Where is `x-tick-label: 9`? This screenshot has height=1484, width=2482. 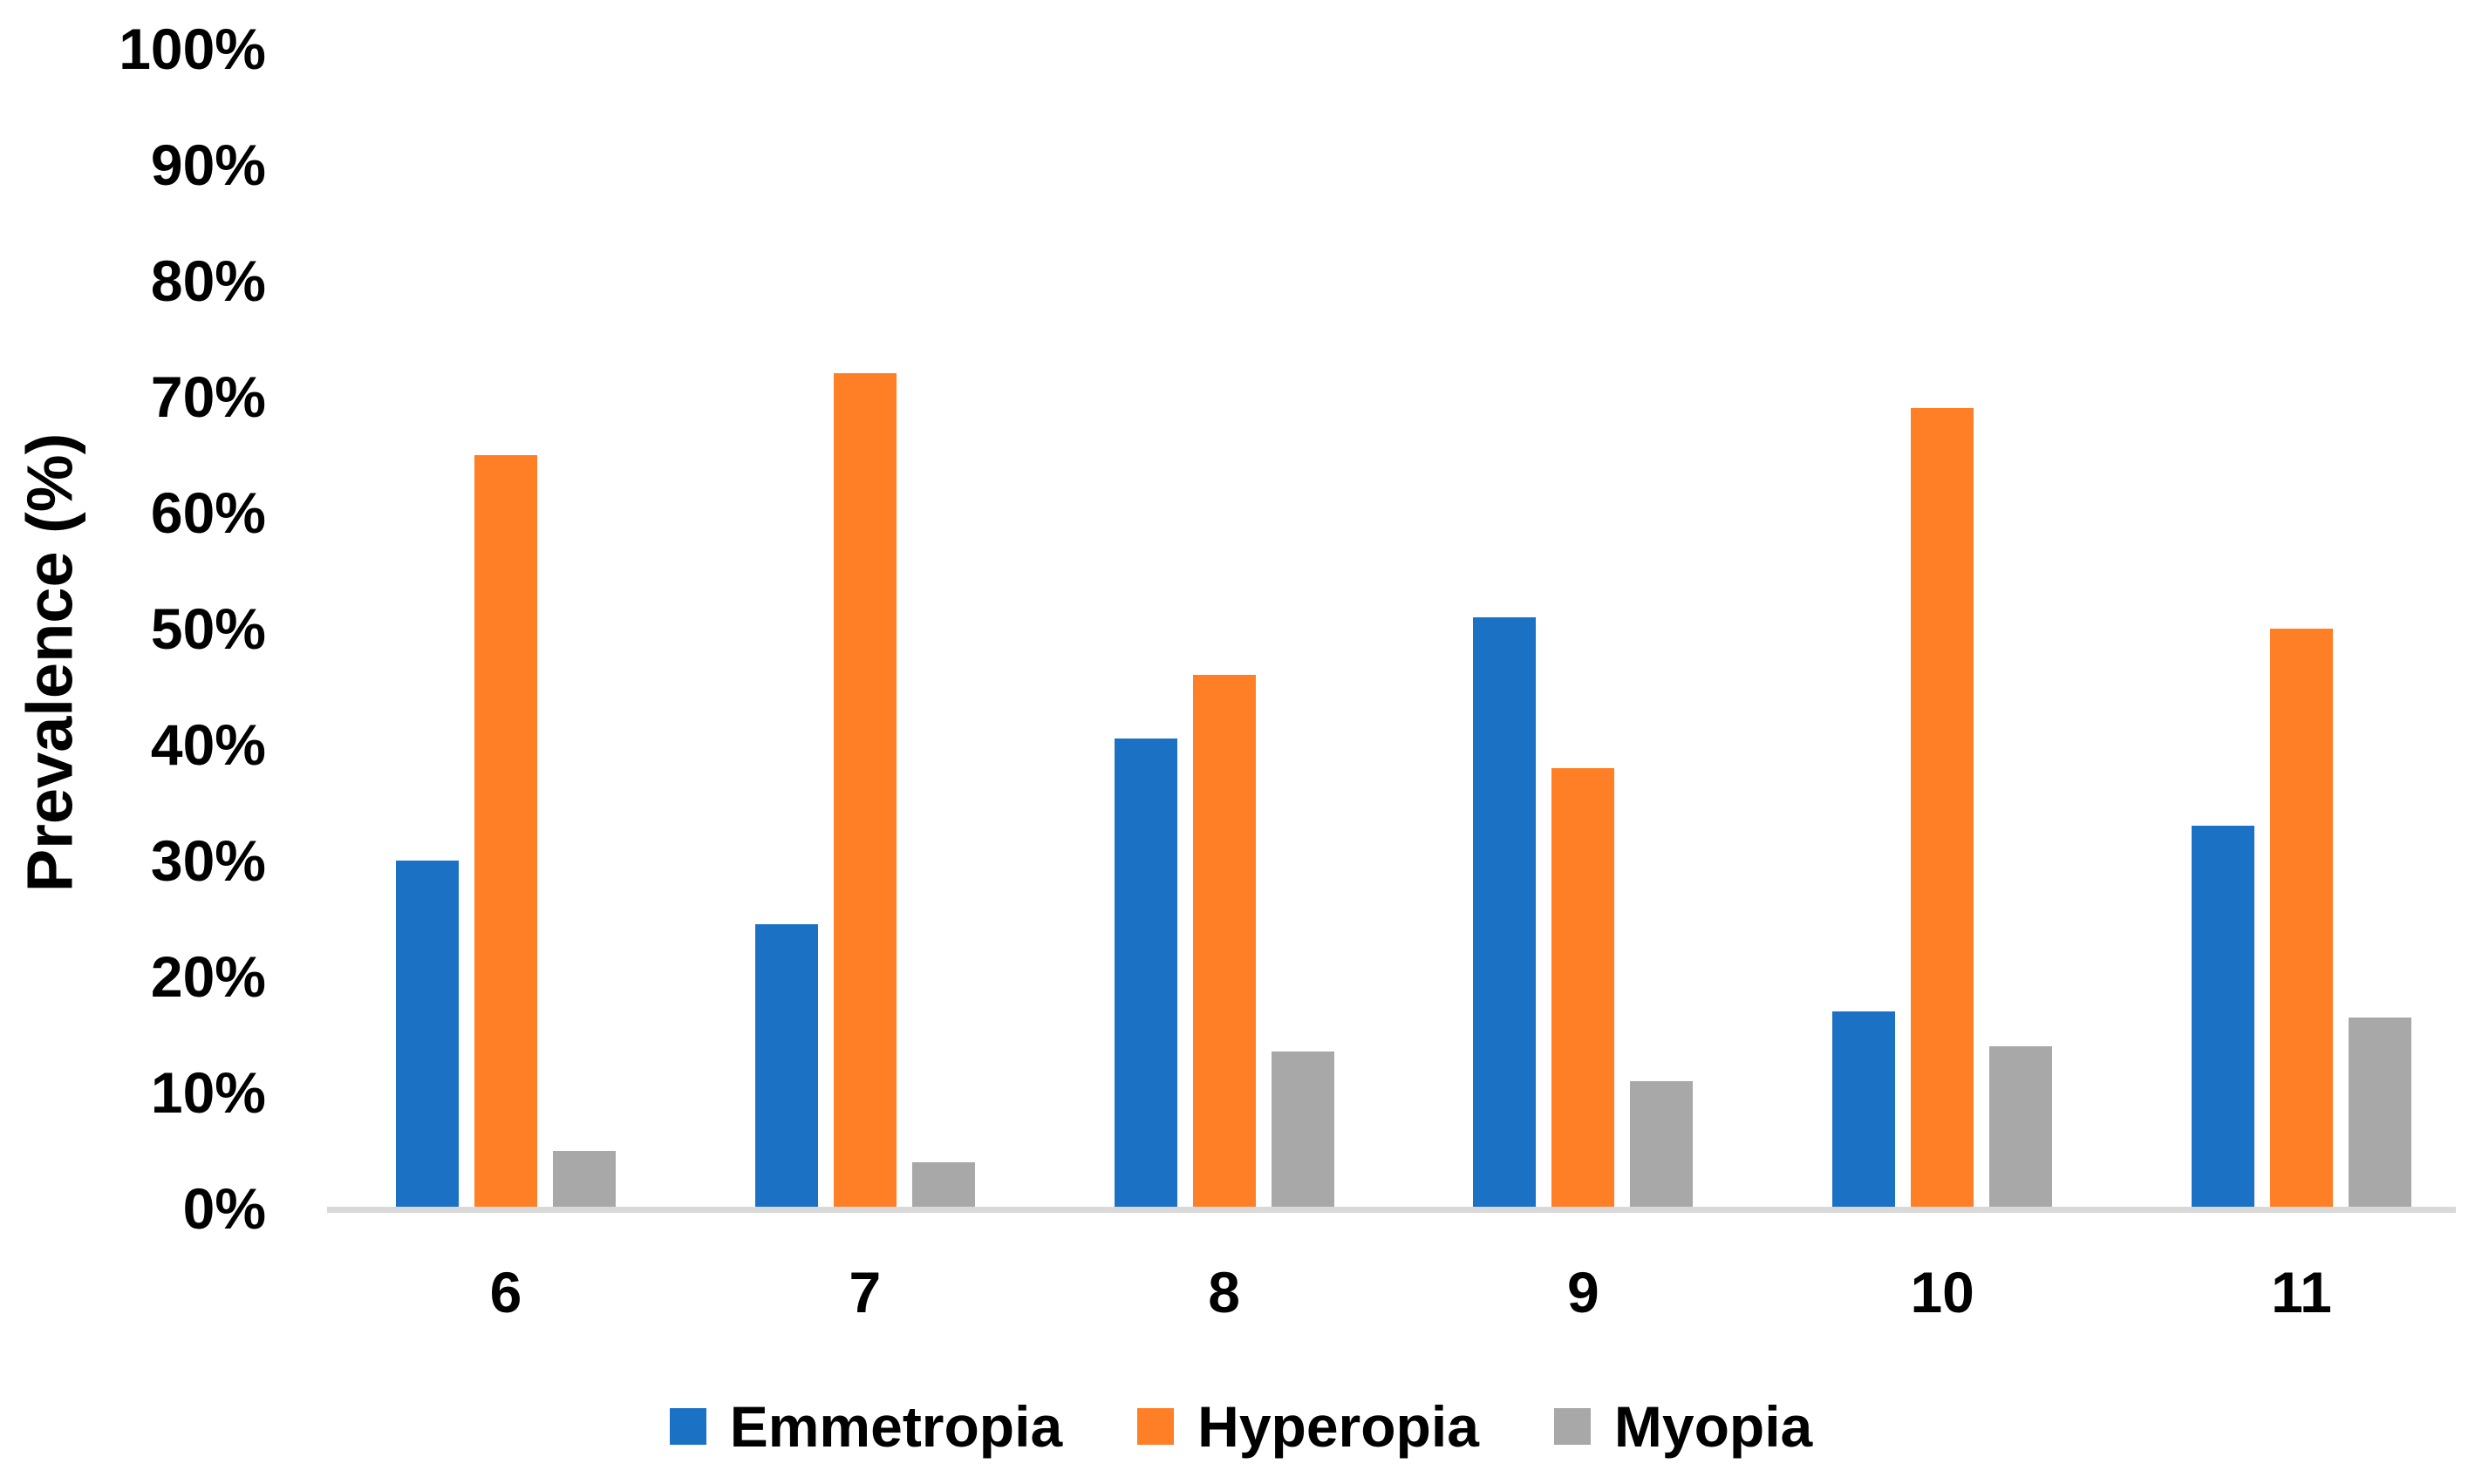 x-tick-label: 9 is located at coordinates (1583, 1292).